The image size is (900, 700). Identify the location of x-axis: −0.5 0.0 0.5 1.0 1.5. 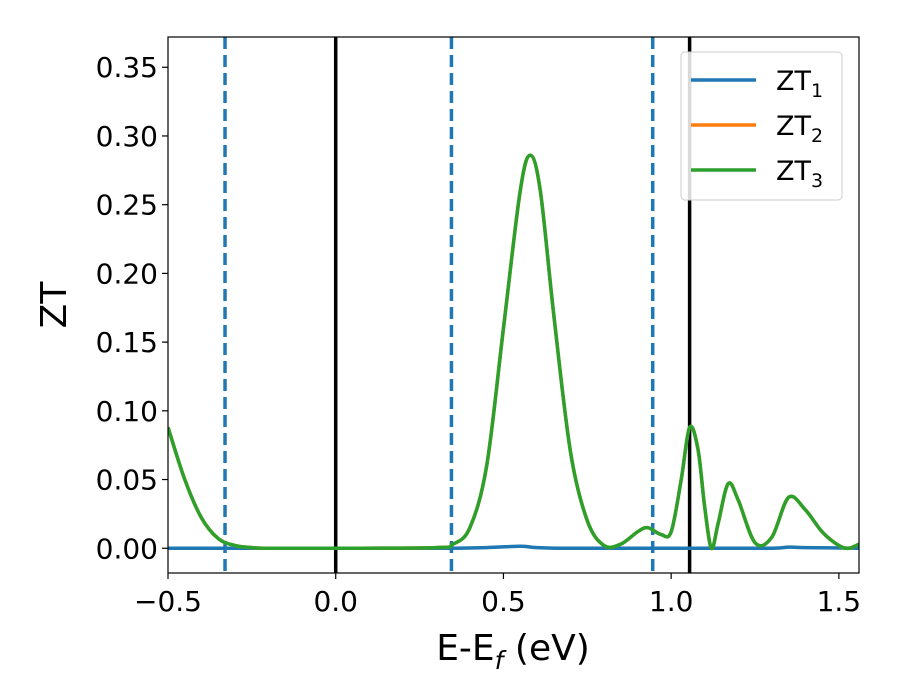
(497, 595).